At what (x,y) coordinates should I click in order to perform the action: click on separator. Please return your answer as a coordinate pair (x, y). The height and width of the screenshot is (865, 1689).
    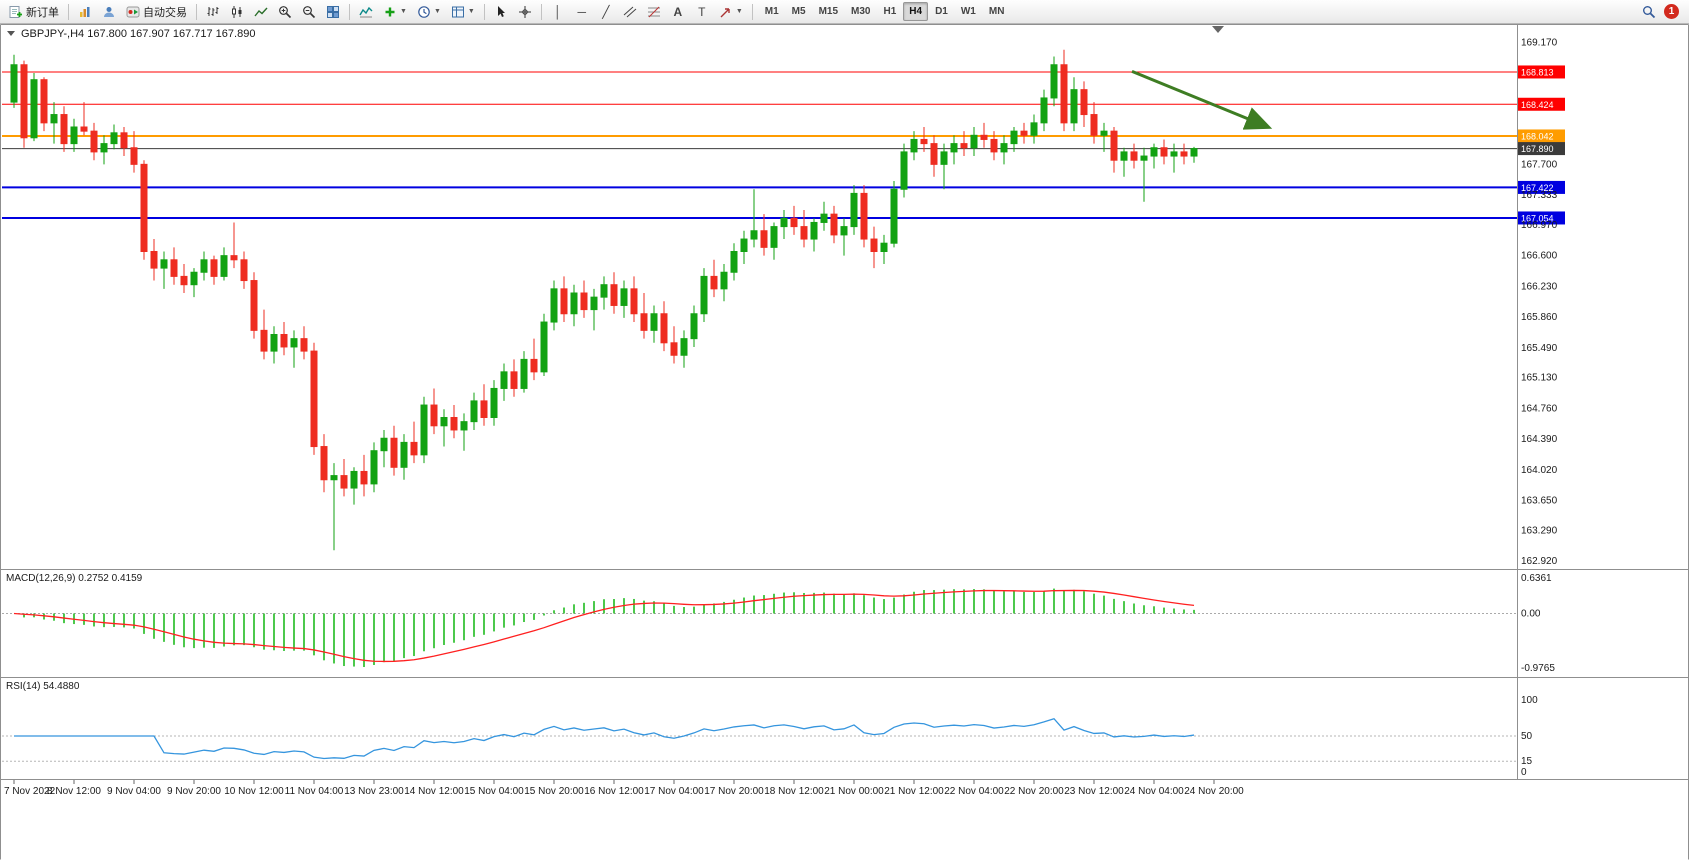
    Looking at the image, I should click on (752, 11).